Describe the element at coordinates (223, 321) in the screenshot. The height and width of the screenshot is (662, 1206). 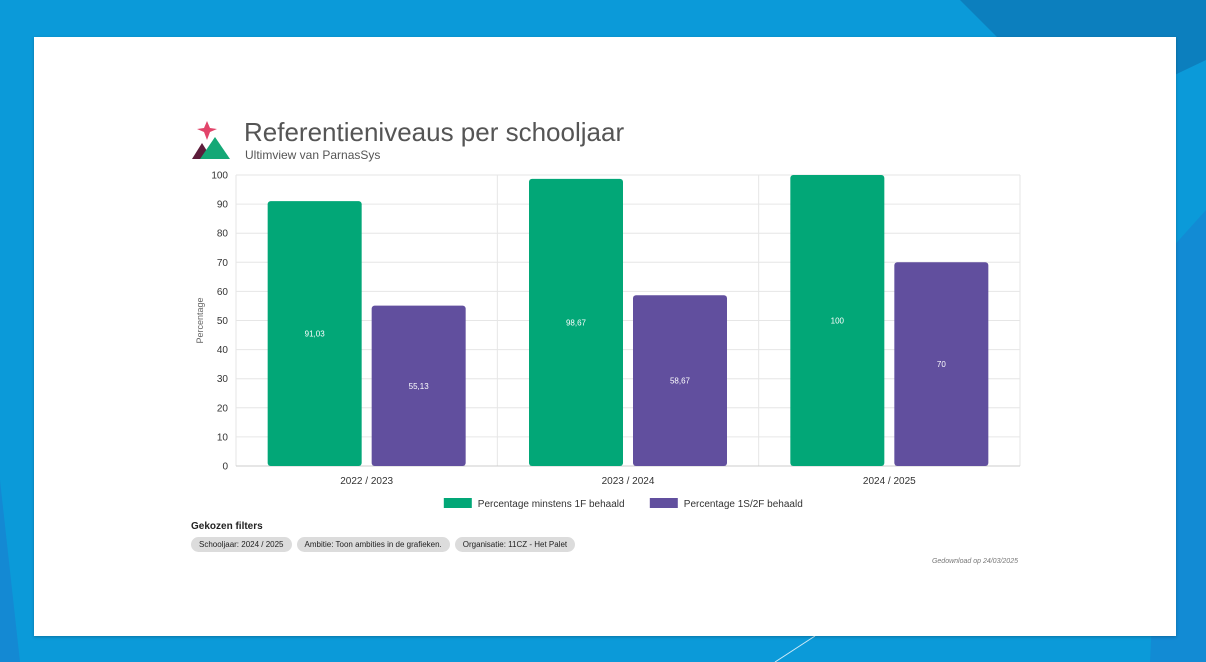
I see `y-tick-label: 50` at that location.